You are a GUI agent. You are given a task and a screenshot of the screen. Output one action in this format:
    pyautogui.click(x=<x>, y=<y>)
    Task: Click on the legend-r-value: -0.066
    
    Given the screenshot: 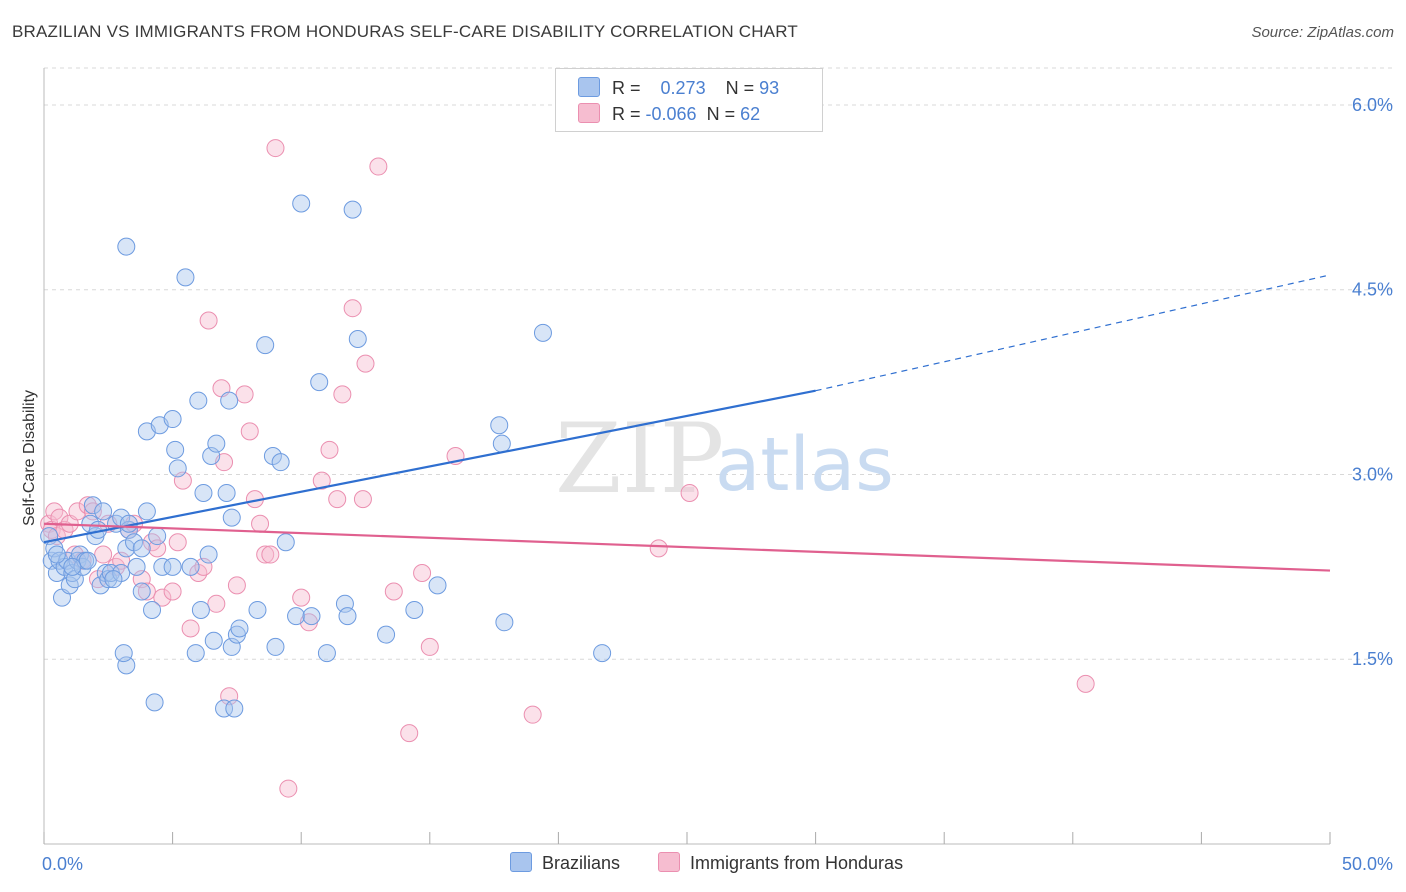 What is the action you would take?
    pyautogui.click(x=671, y=114)
    